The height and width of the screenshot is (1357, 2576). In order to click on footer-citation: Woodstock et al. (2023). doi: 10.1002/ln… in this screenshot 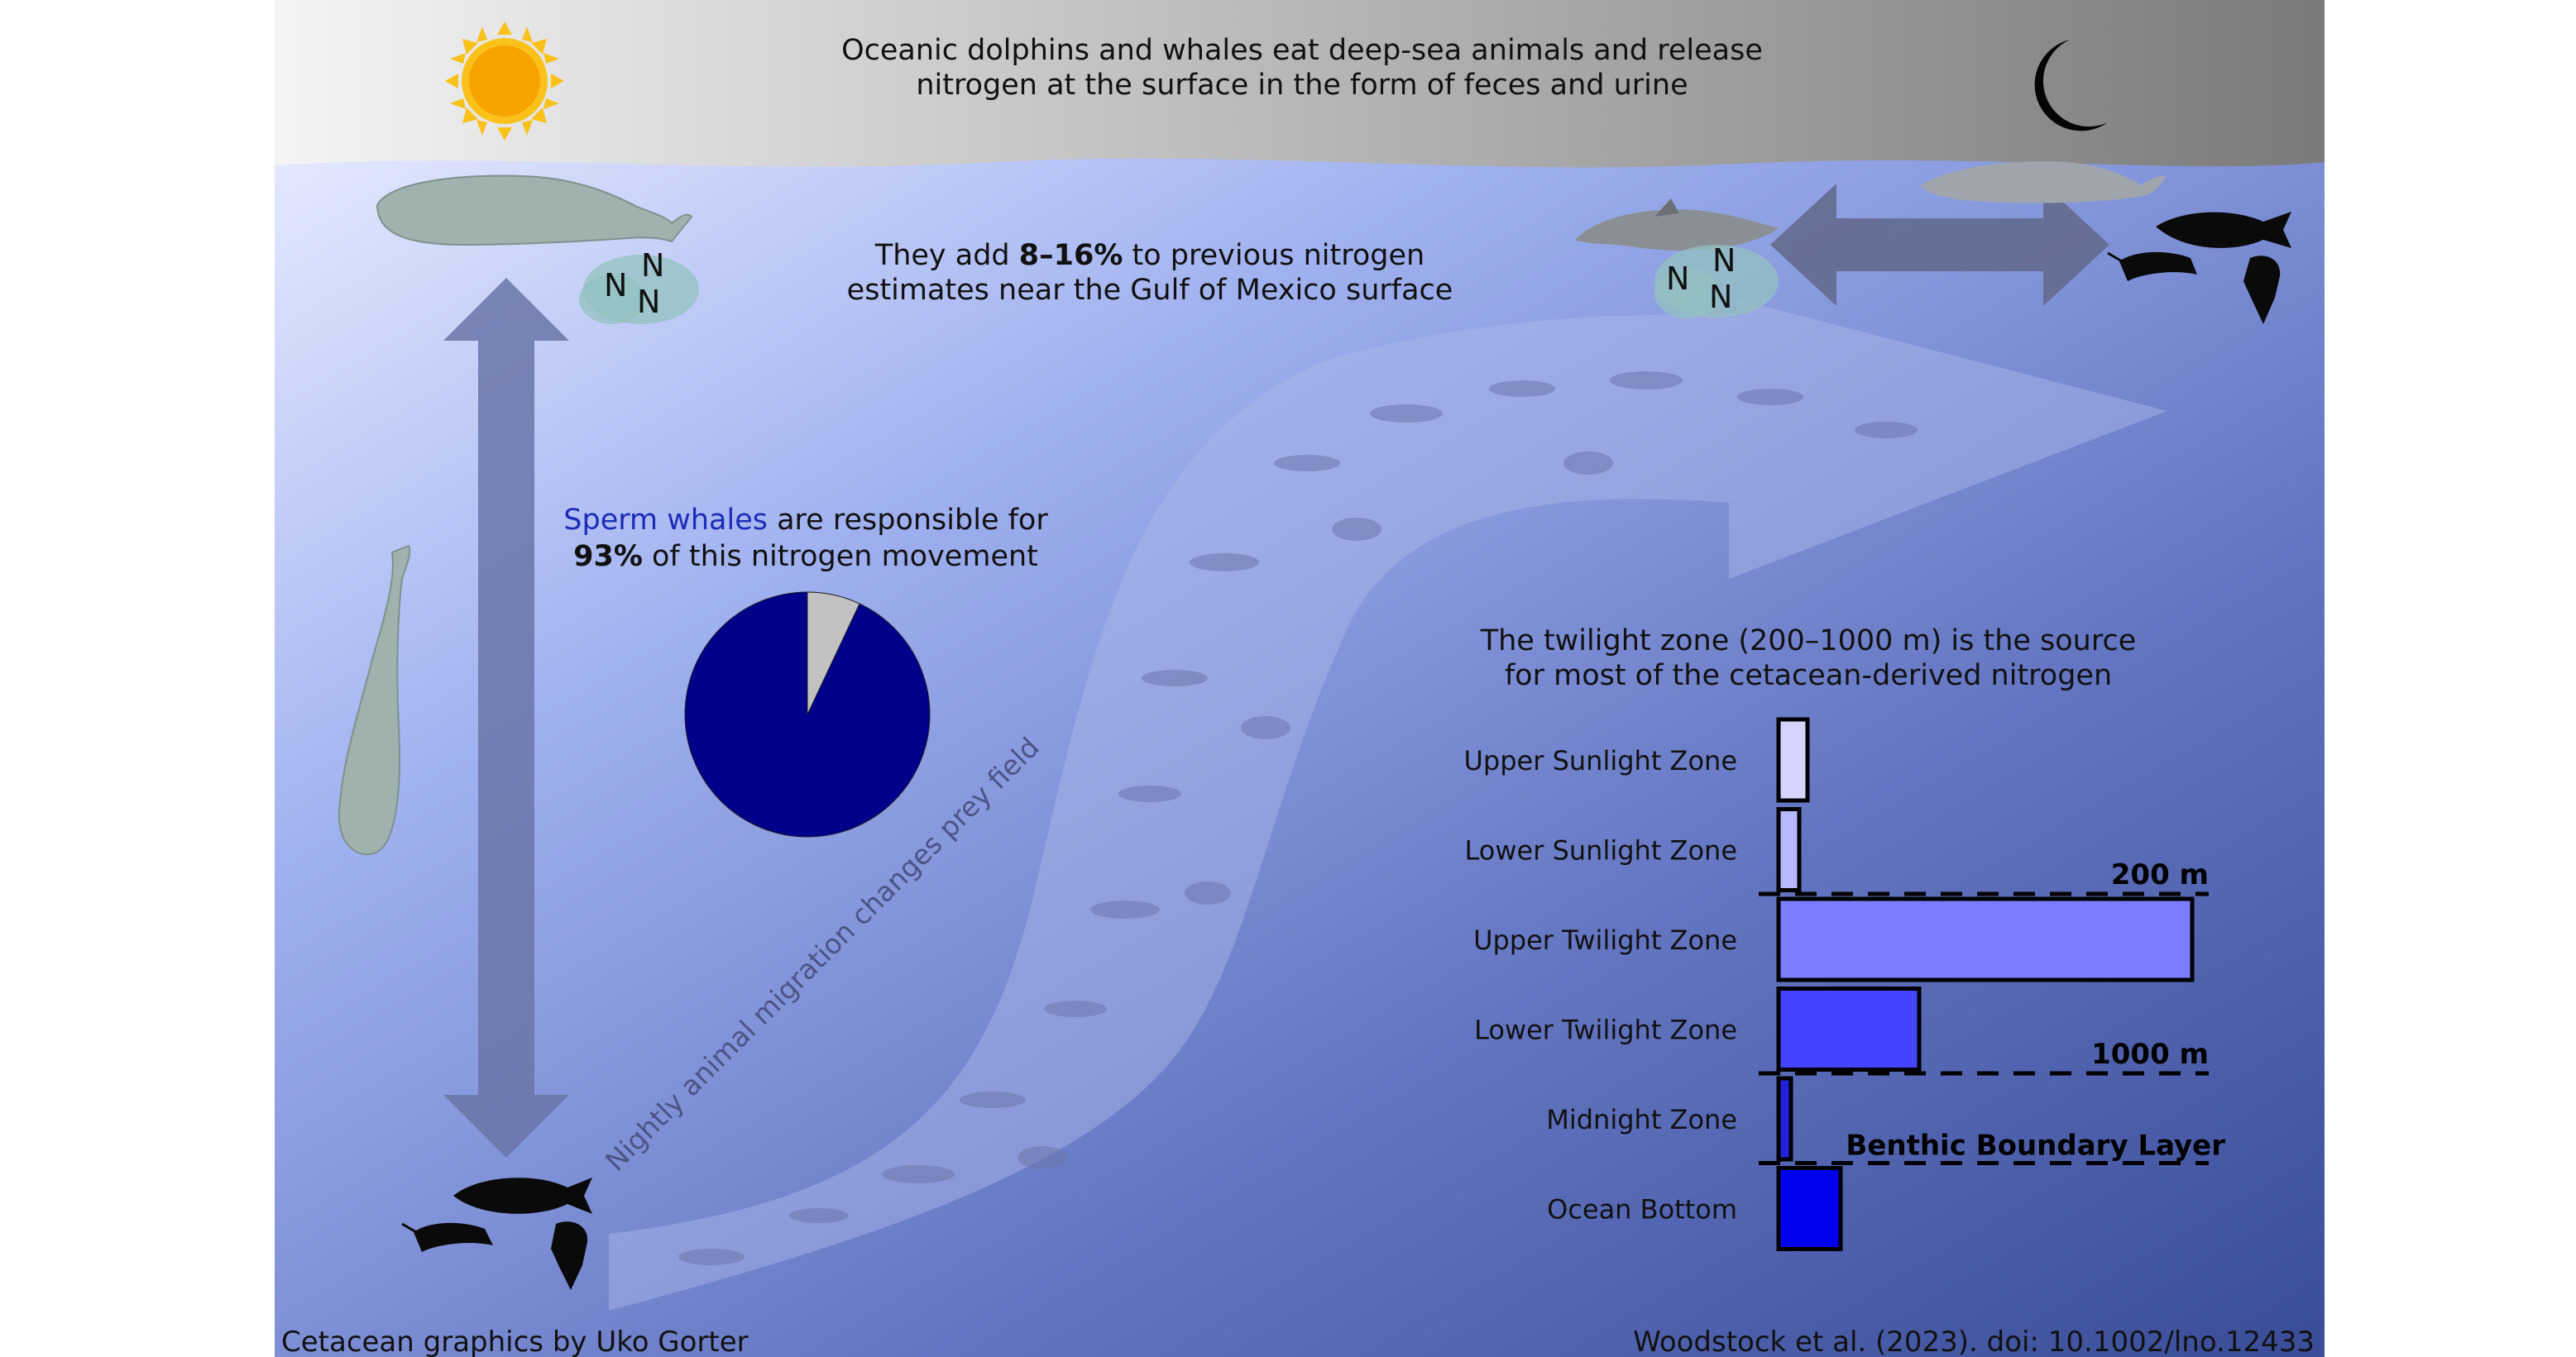, I will do `click(1974, 1341)`.